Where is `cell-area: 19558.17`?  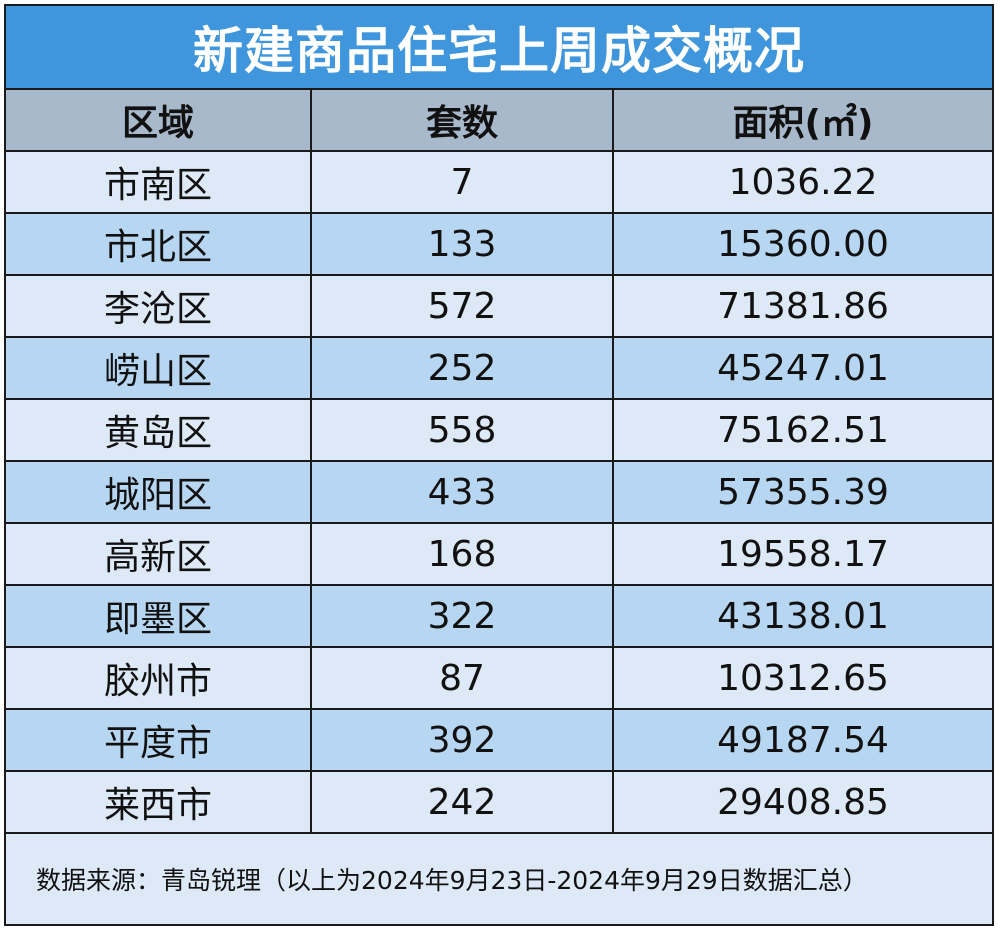 cell-area: 19558.17 is located at coordinates (803, 554).